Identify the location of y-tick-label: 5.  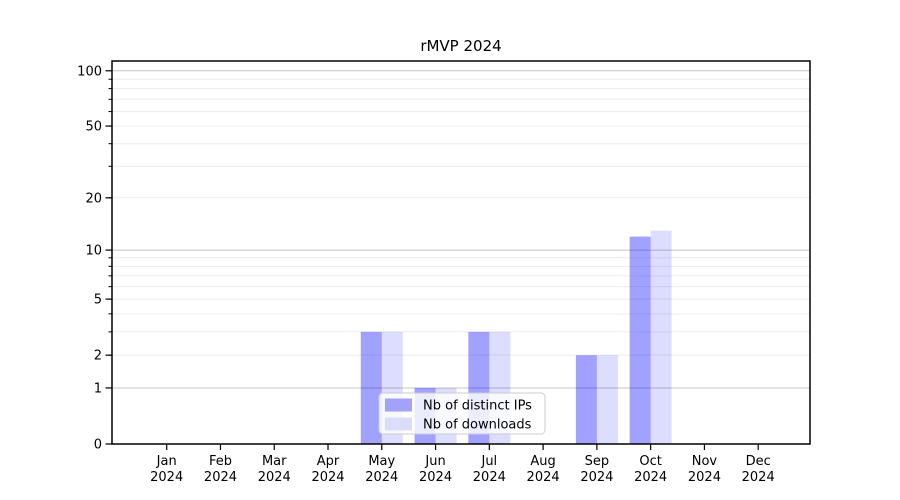
(98, 300).